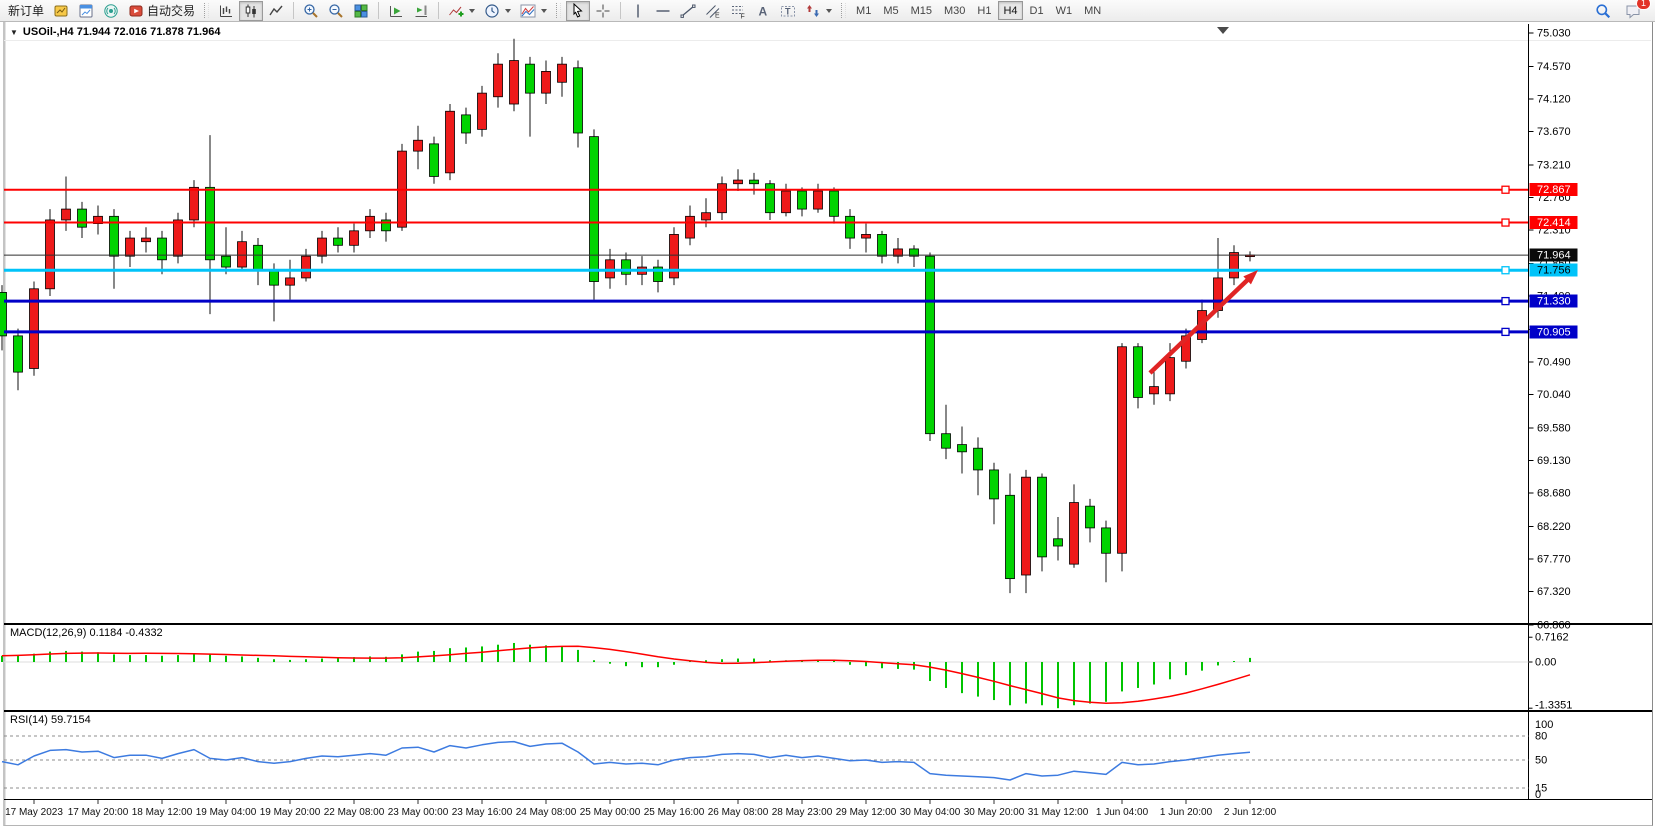 The width and height of the screenshot is (1655, 827). What do you see at coordinates (863, 10) in the screenshot?
I see `timeframe-m1-button: M1` at bounding box center [863, 10].